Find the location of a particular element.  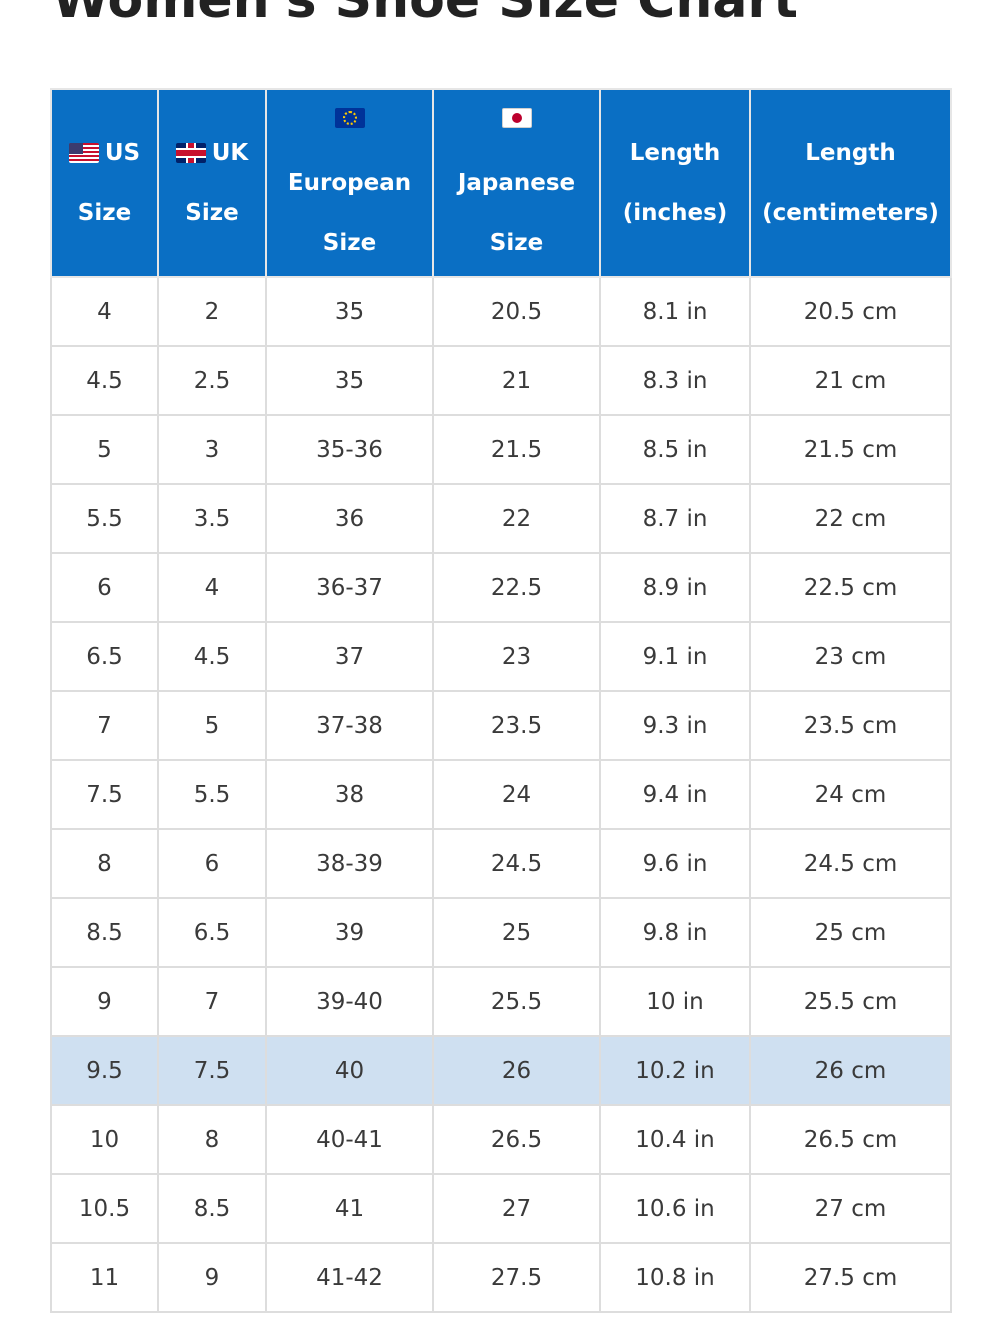

cell-japanese-size: 27 is located at coordinates (516, 1208).